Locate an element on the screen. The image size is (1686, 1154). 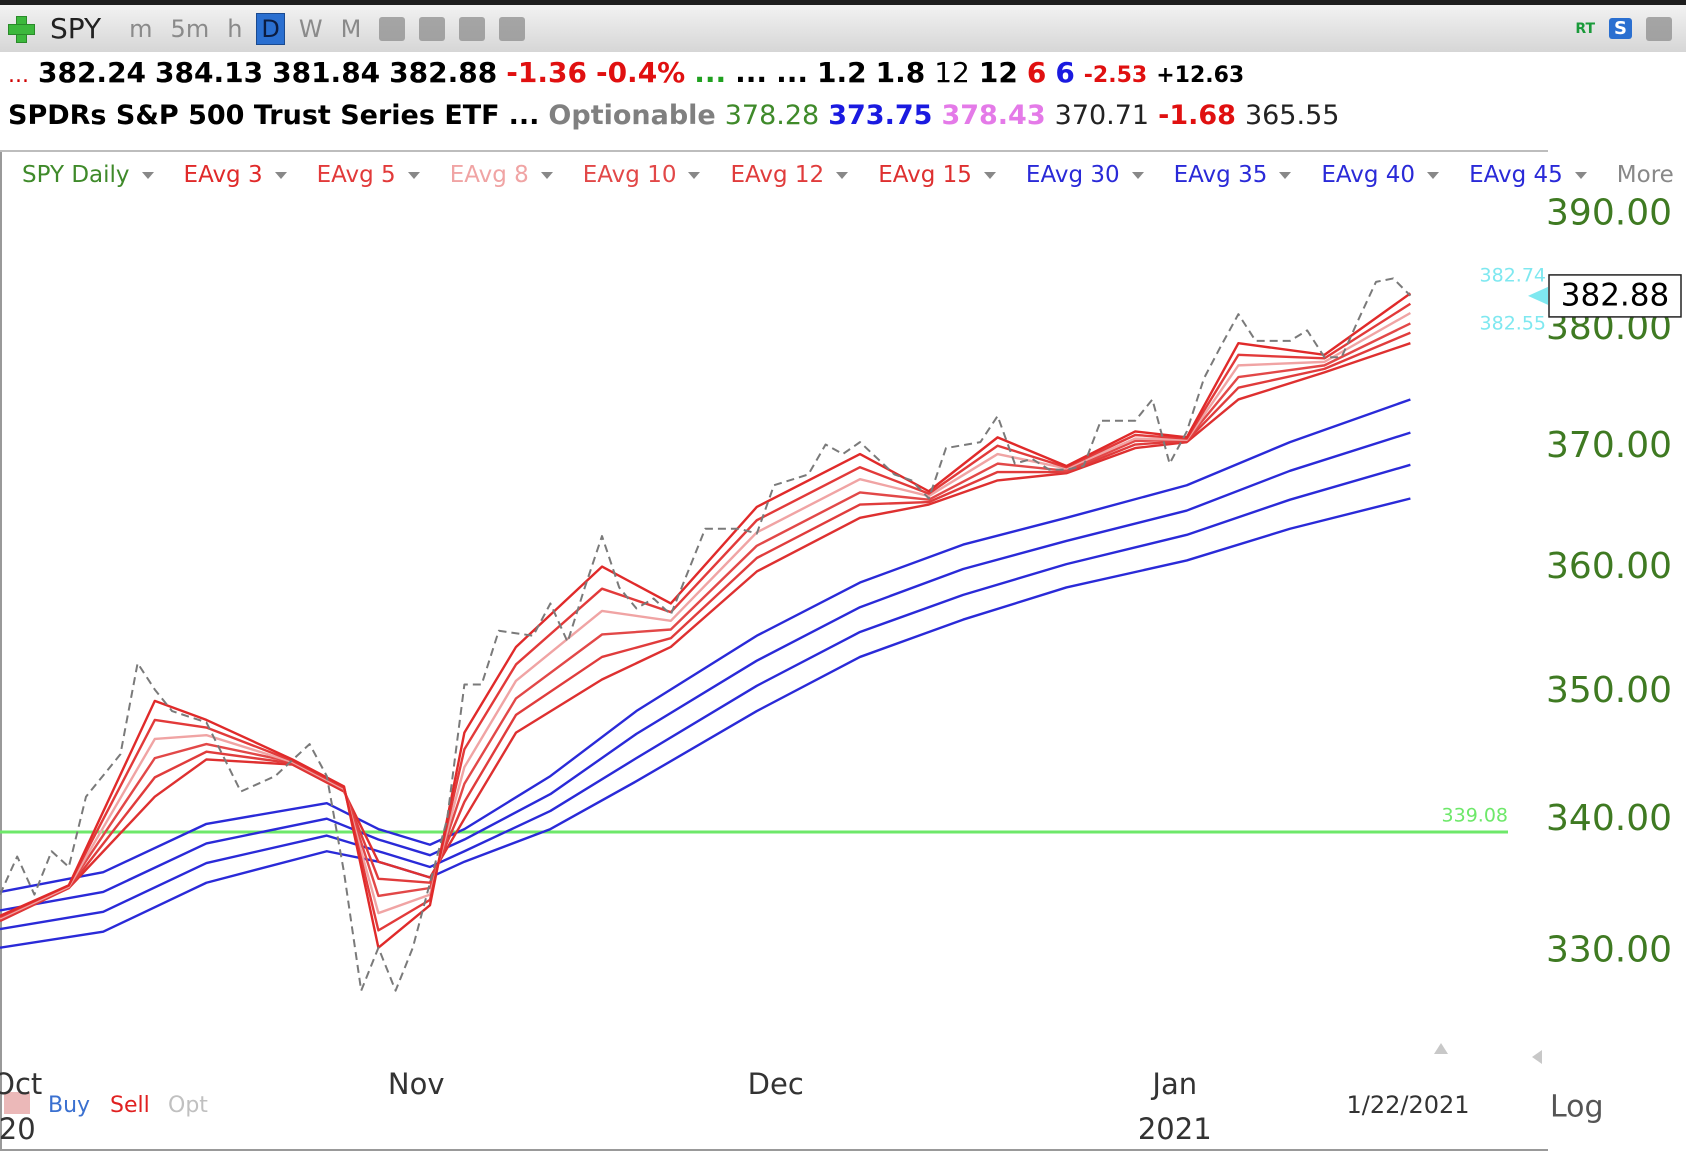
legend-entry: EAvg 30 is located at coordinates (1085, 175).